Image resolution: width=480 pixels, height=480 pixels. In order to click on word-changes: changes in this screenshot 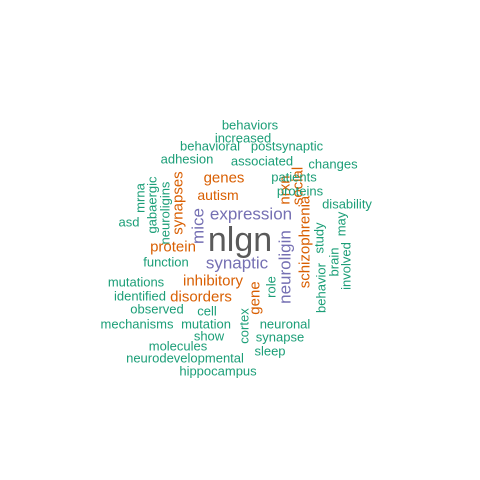, I will do `click(333, 164)`.